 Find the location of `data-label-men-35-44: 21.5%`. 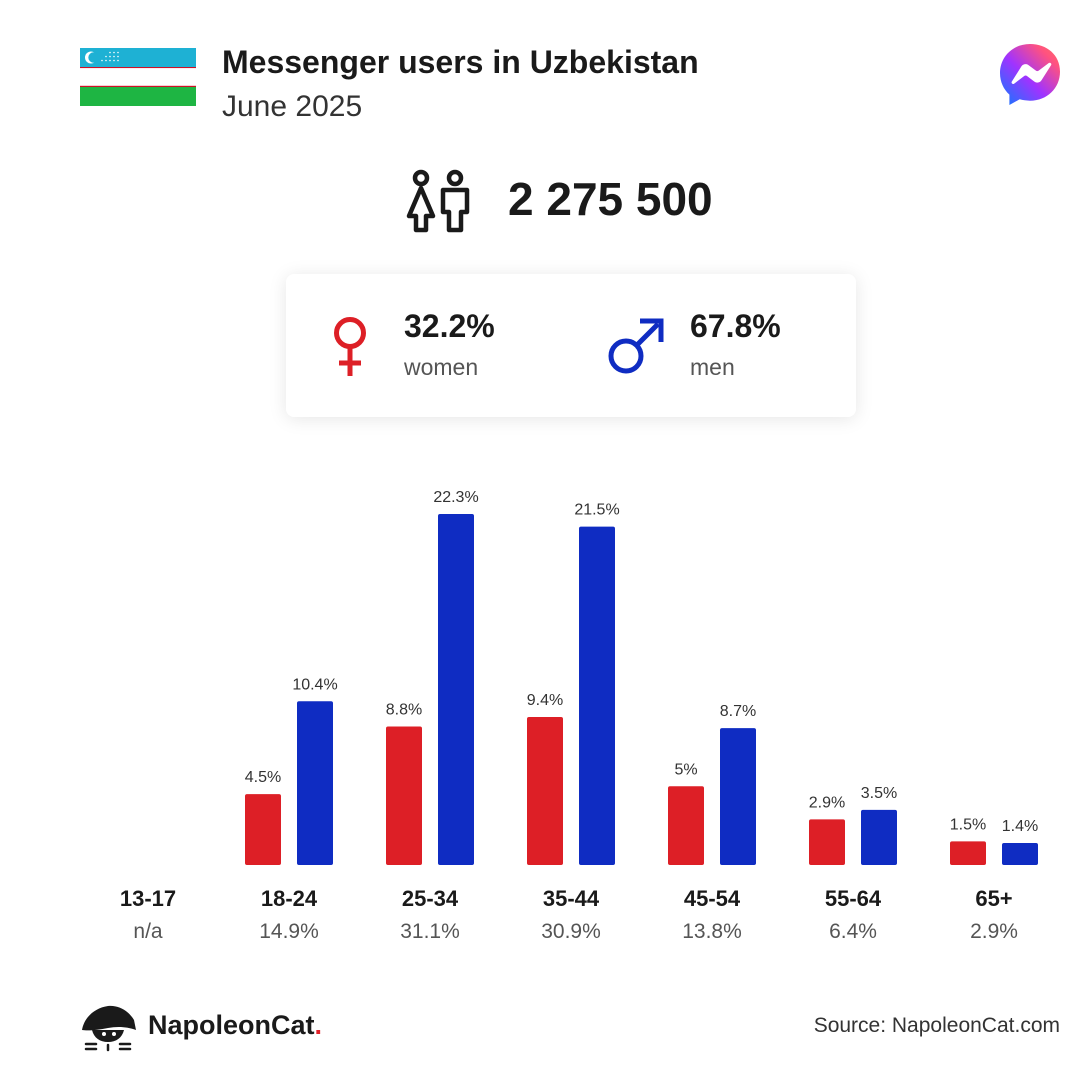

data-label-men-35-44: 21.5% is located at coordinates (596, 510).